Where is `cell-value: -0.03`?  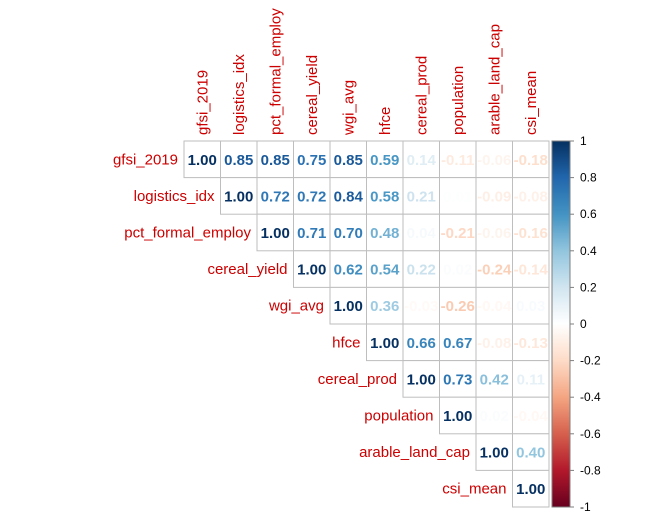 cell-value: -0.03 is located at coordinates (421, 306).